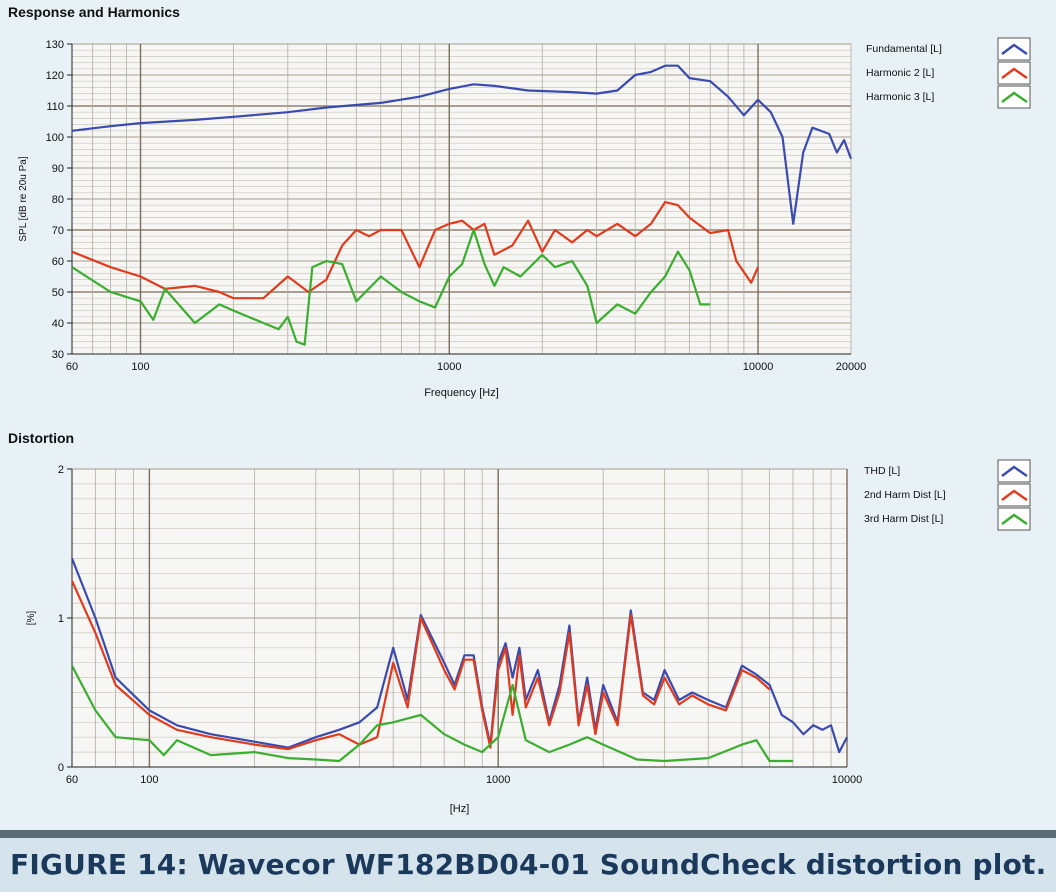  Describe the element at coordinates (903, 519) in the screenshot. I see `legend-label: 3rd Harm Dist [L]` at that location.